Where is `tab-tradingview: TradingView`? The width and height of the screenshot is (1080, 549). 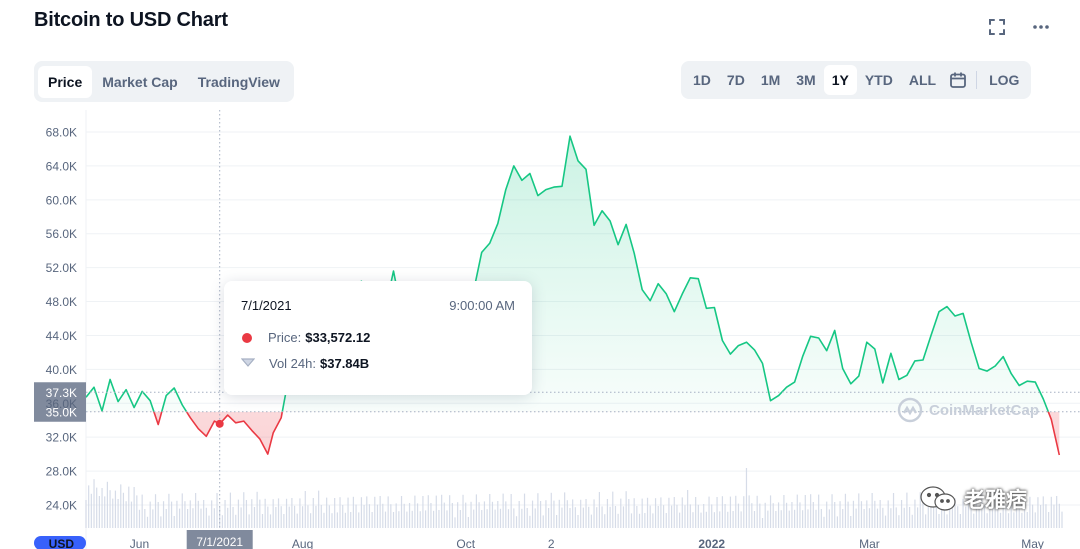 tab-tradingview: TradingView is located at coordinates (238, 81).